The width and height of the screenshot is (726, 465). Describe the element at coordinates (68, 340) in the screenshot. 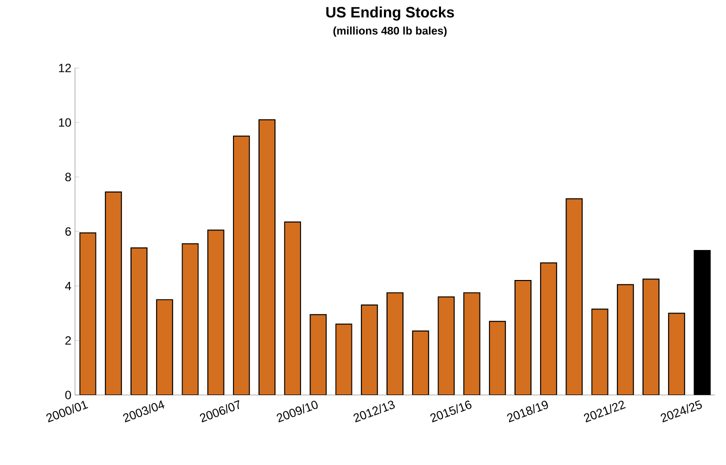

I see `y-tick-label: 2` at that location.